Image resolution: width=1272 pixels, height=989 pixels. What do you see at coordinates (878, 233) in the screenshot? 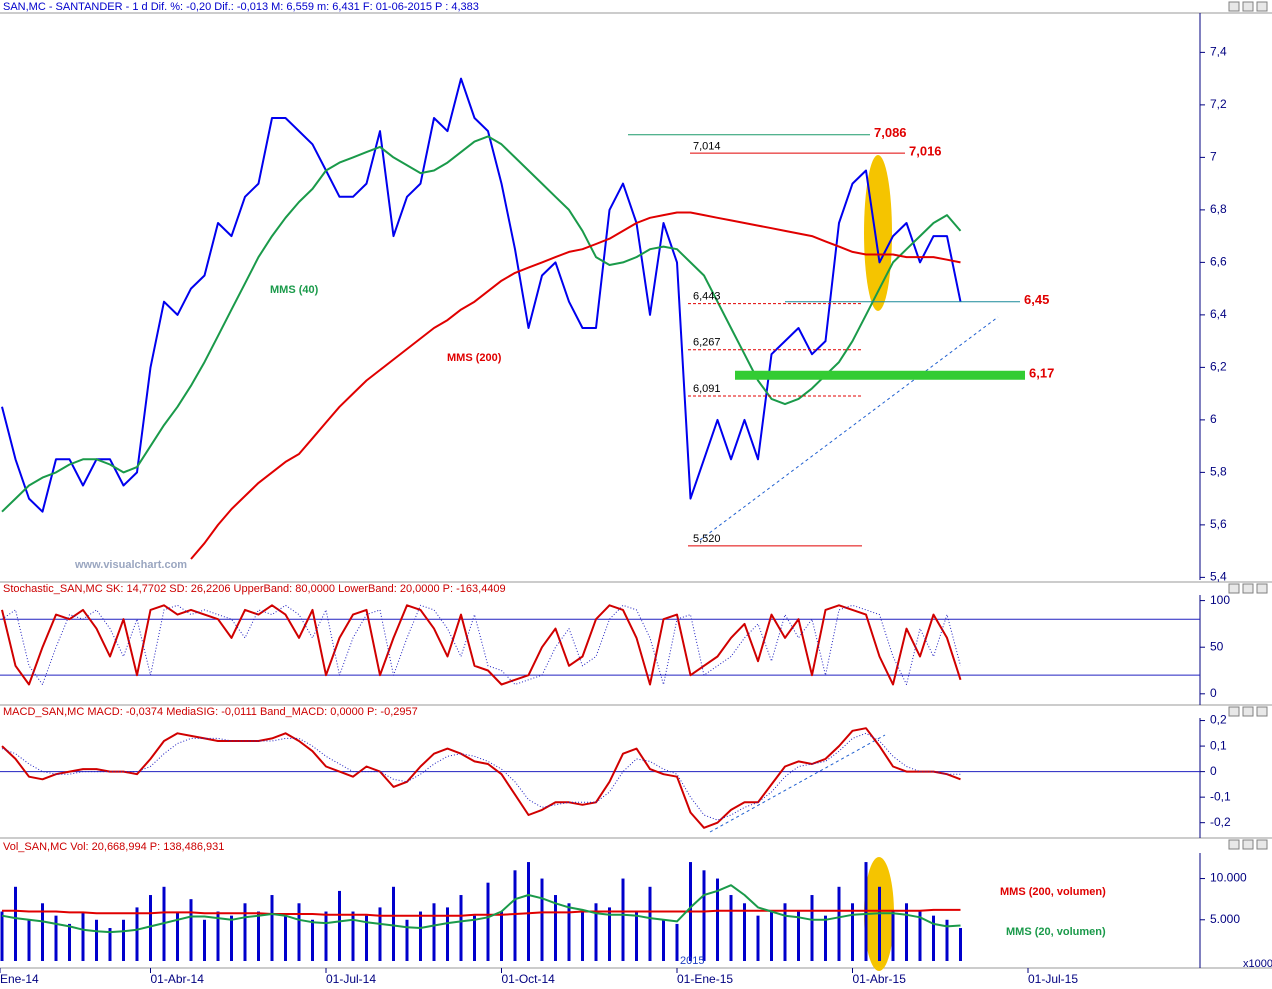
I see `highlight-ellipse` at bounding box center [878, 233].